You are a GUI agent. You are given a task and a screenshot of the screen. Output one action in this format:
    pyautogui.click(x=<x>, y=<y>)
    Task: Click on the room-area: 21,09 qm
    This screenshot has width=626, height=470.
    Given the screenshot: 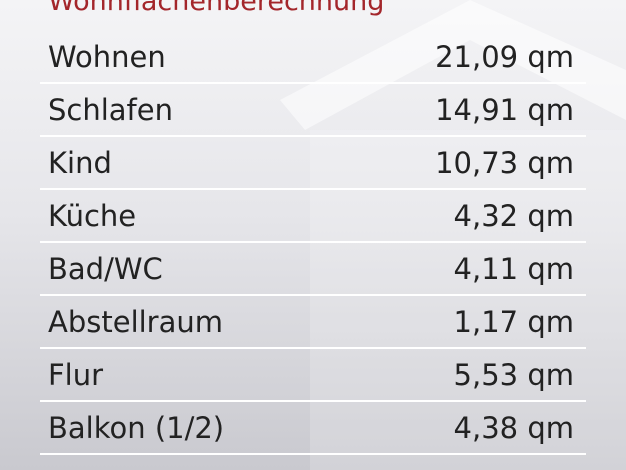 What is the action you would take?
    pyautogui.click(x=504, y=57)
    